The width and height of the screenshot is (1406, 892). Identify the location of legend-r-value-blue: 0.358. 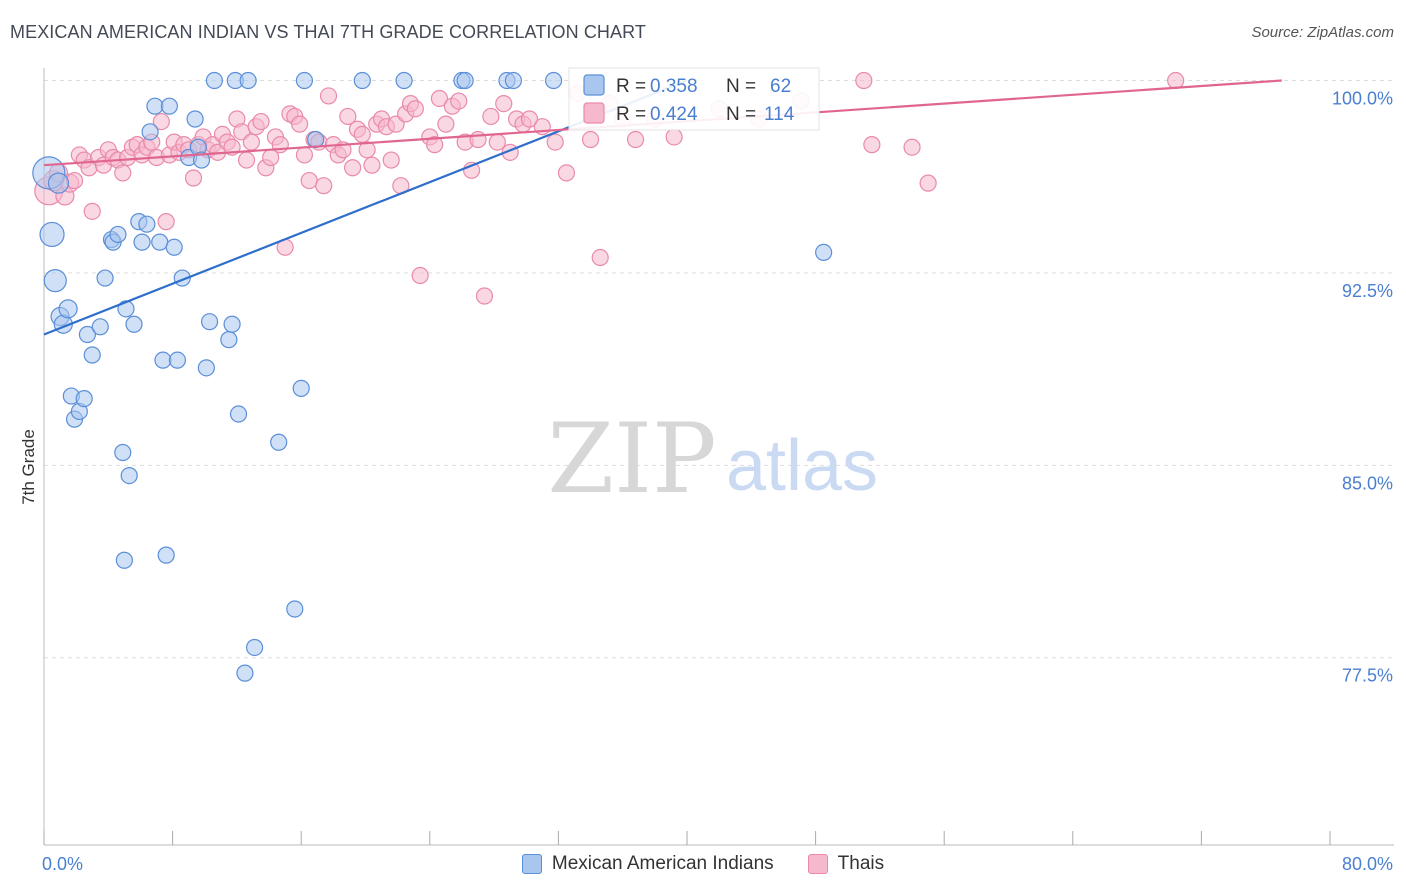
(674, 86).